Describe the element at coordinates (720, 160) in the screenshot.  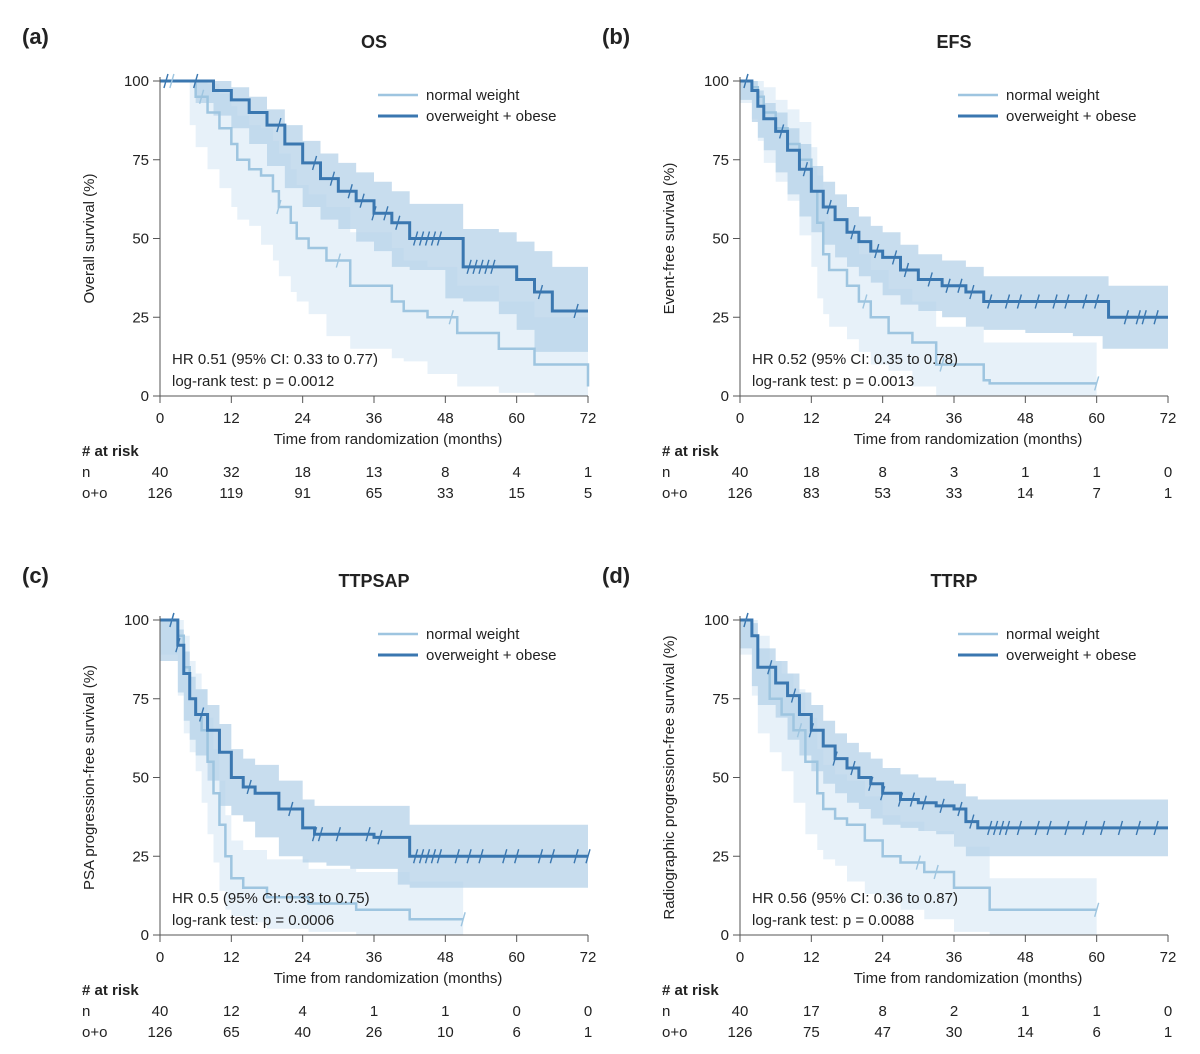
I see `y-tick-label: 75` at that location.